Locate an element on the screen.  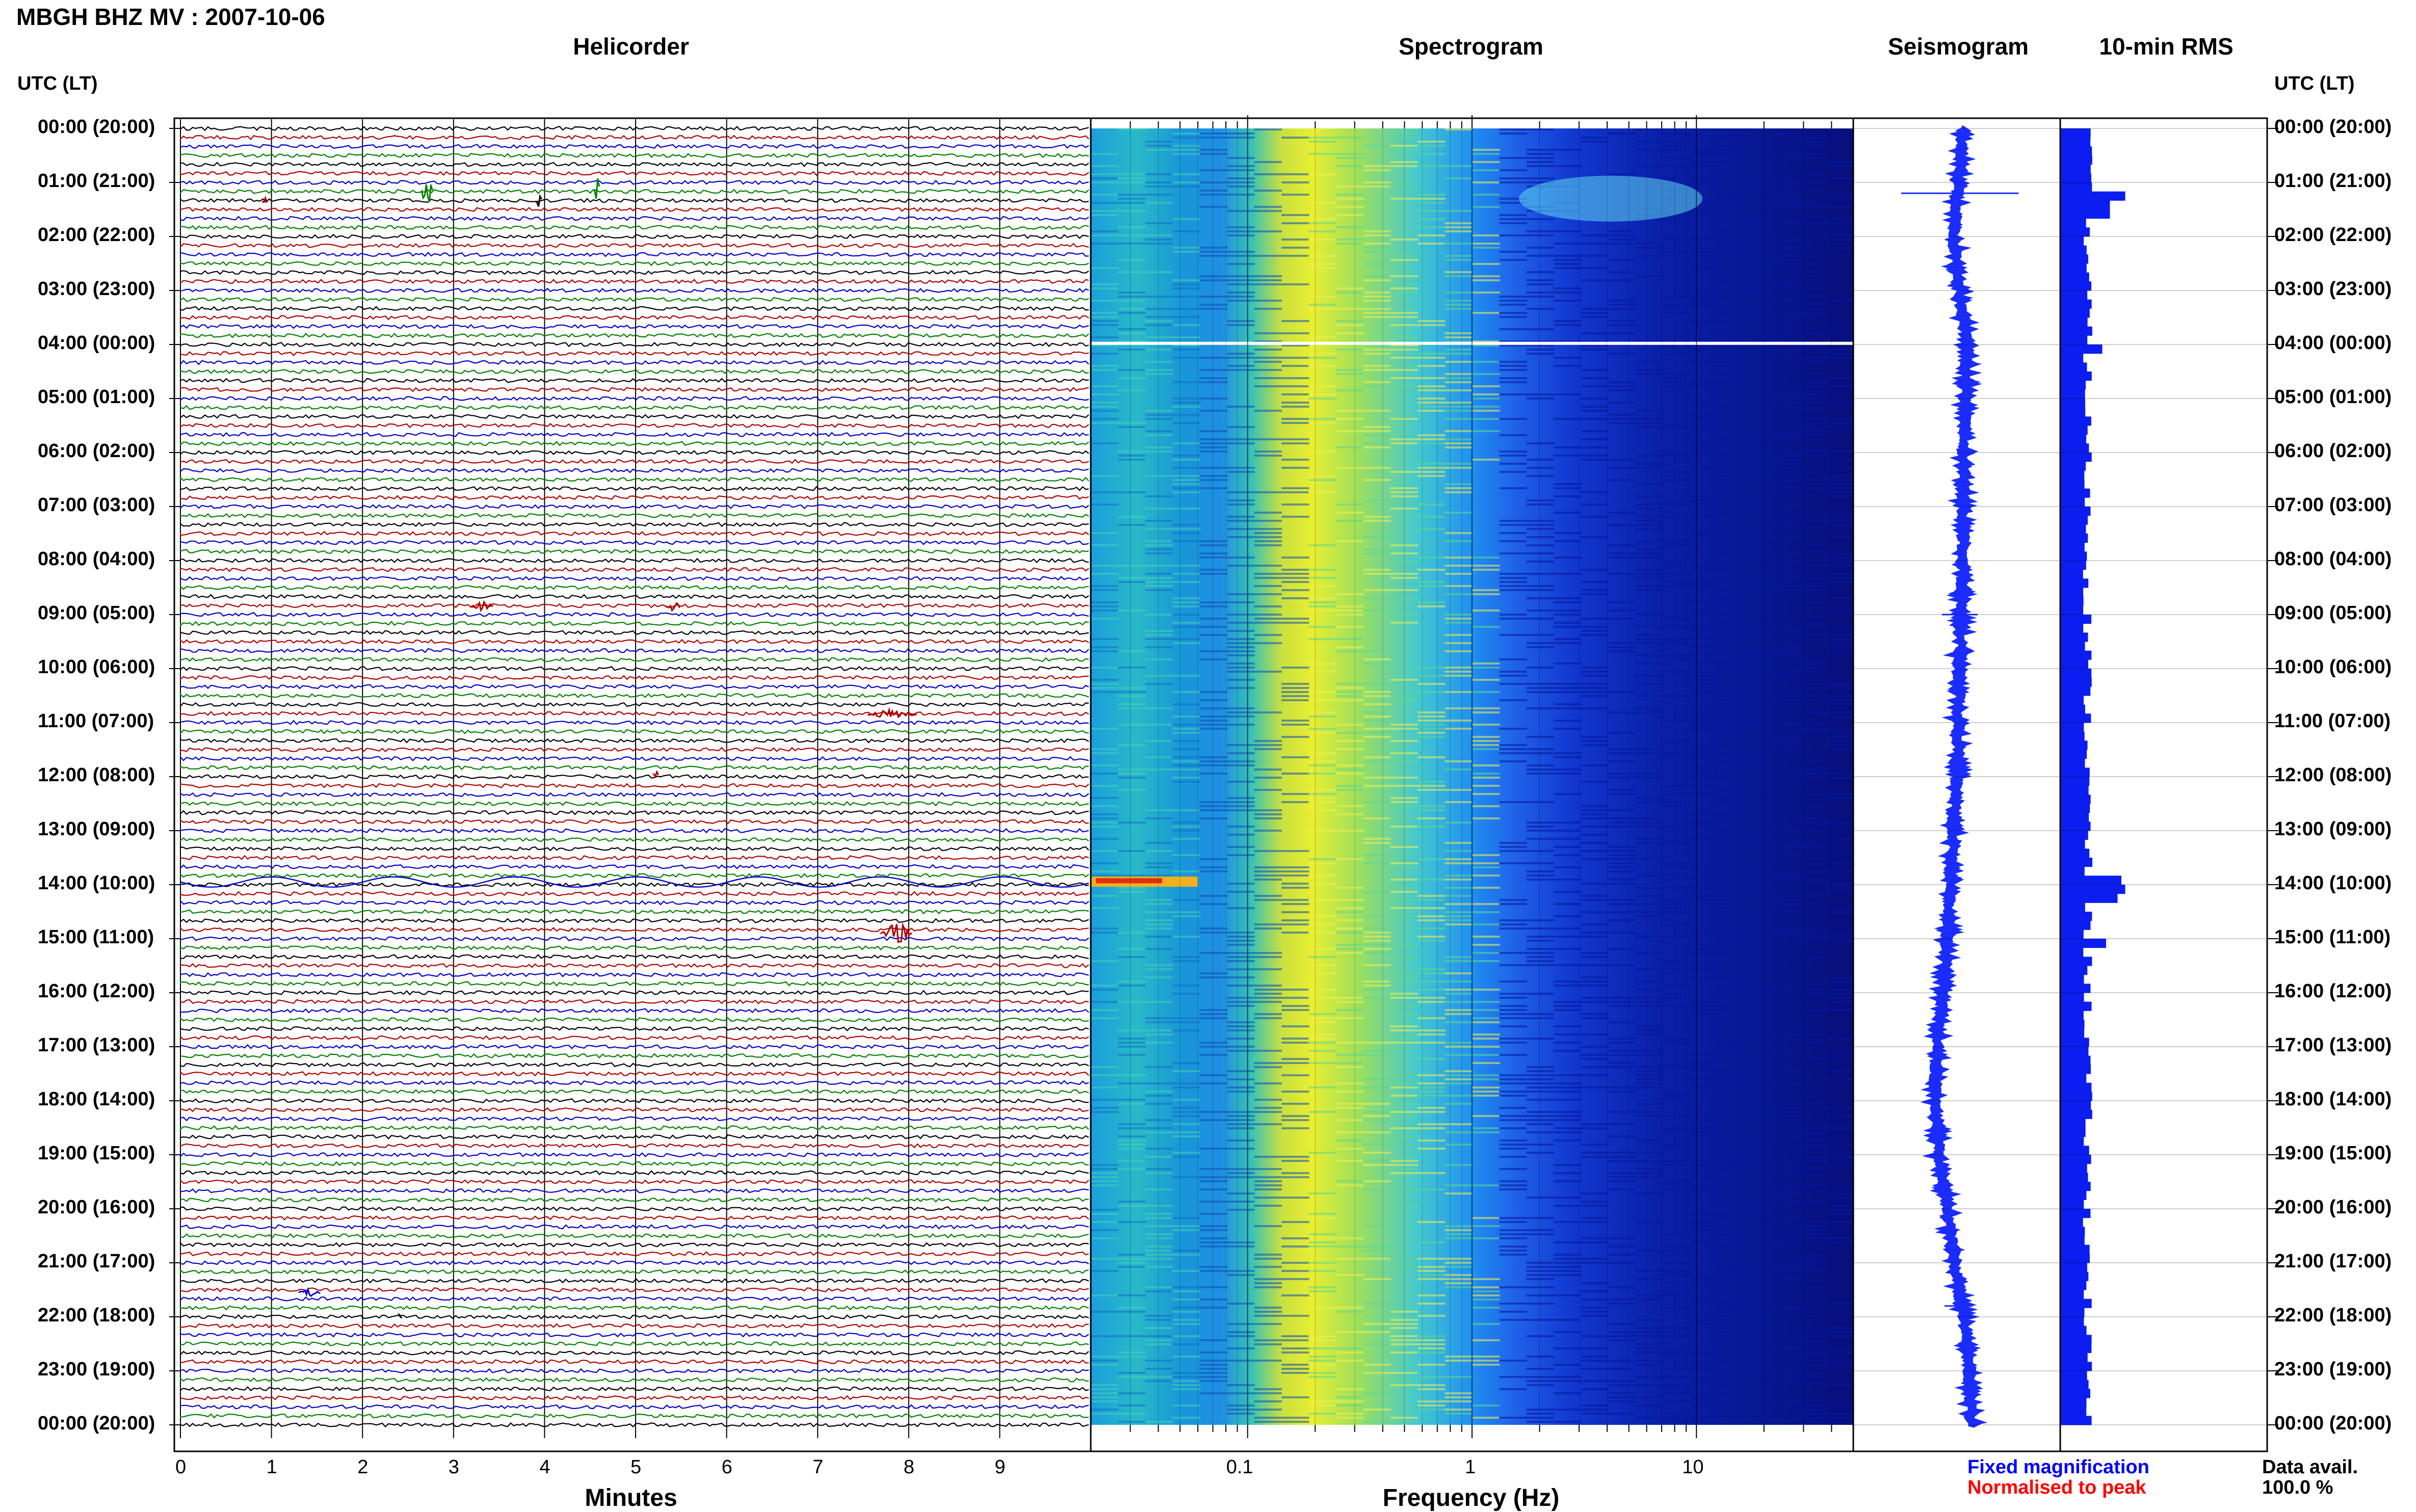
y-tick-label-left: 18:00 (14:00) is located at coordinates (96, 1099).